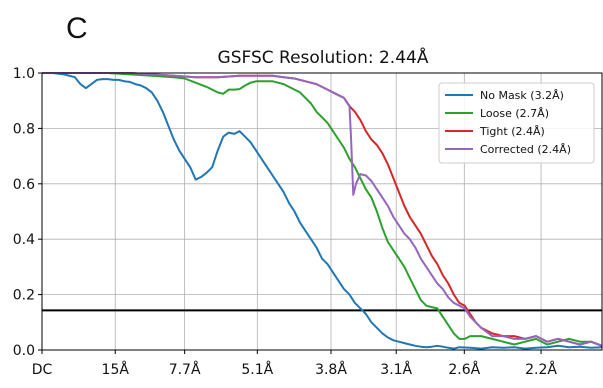 The image size is (603, 388). I want to click on x-tick-label: 3.1Å, so click(396, 369).